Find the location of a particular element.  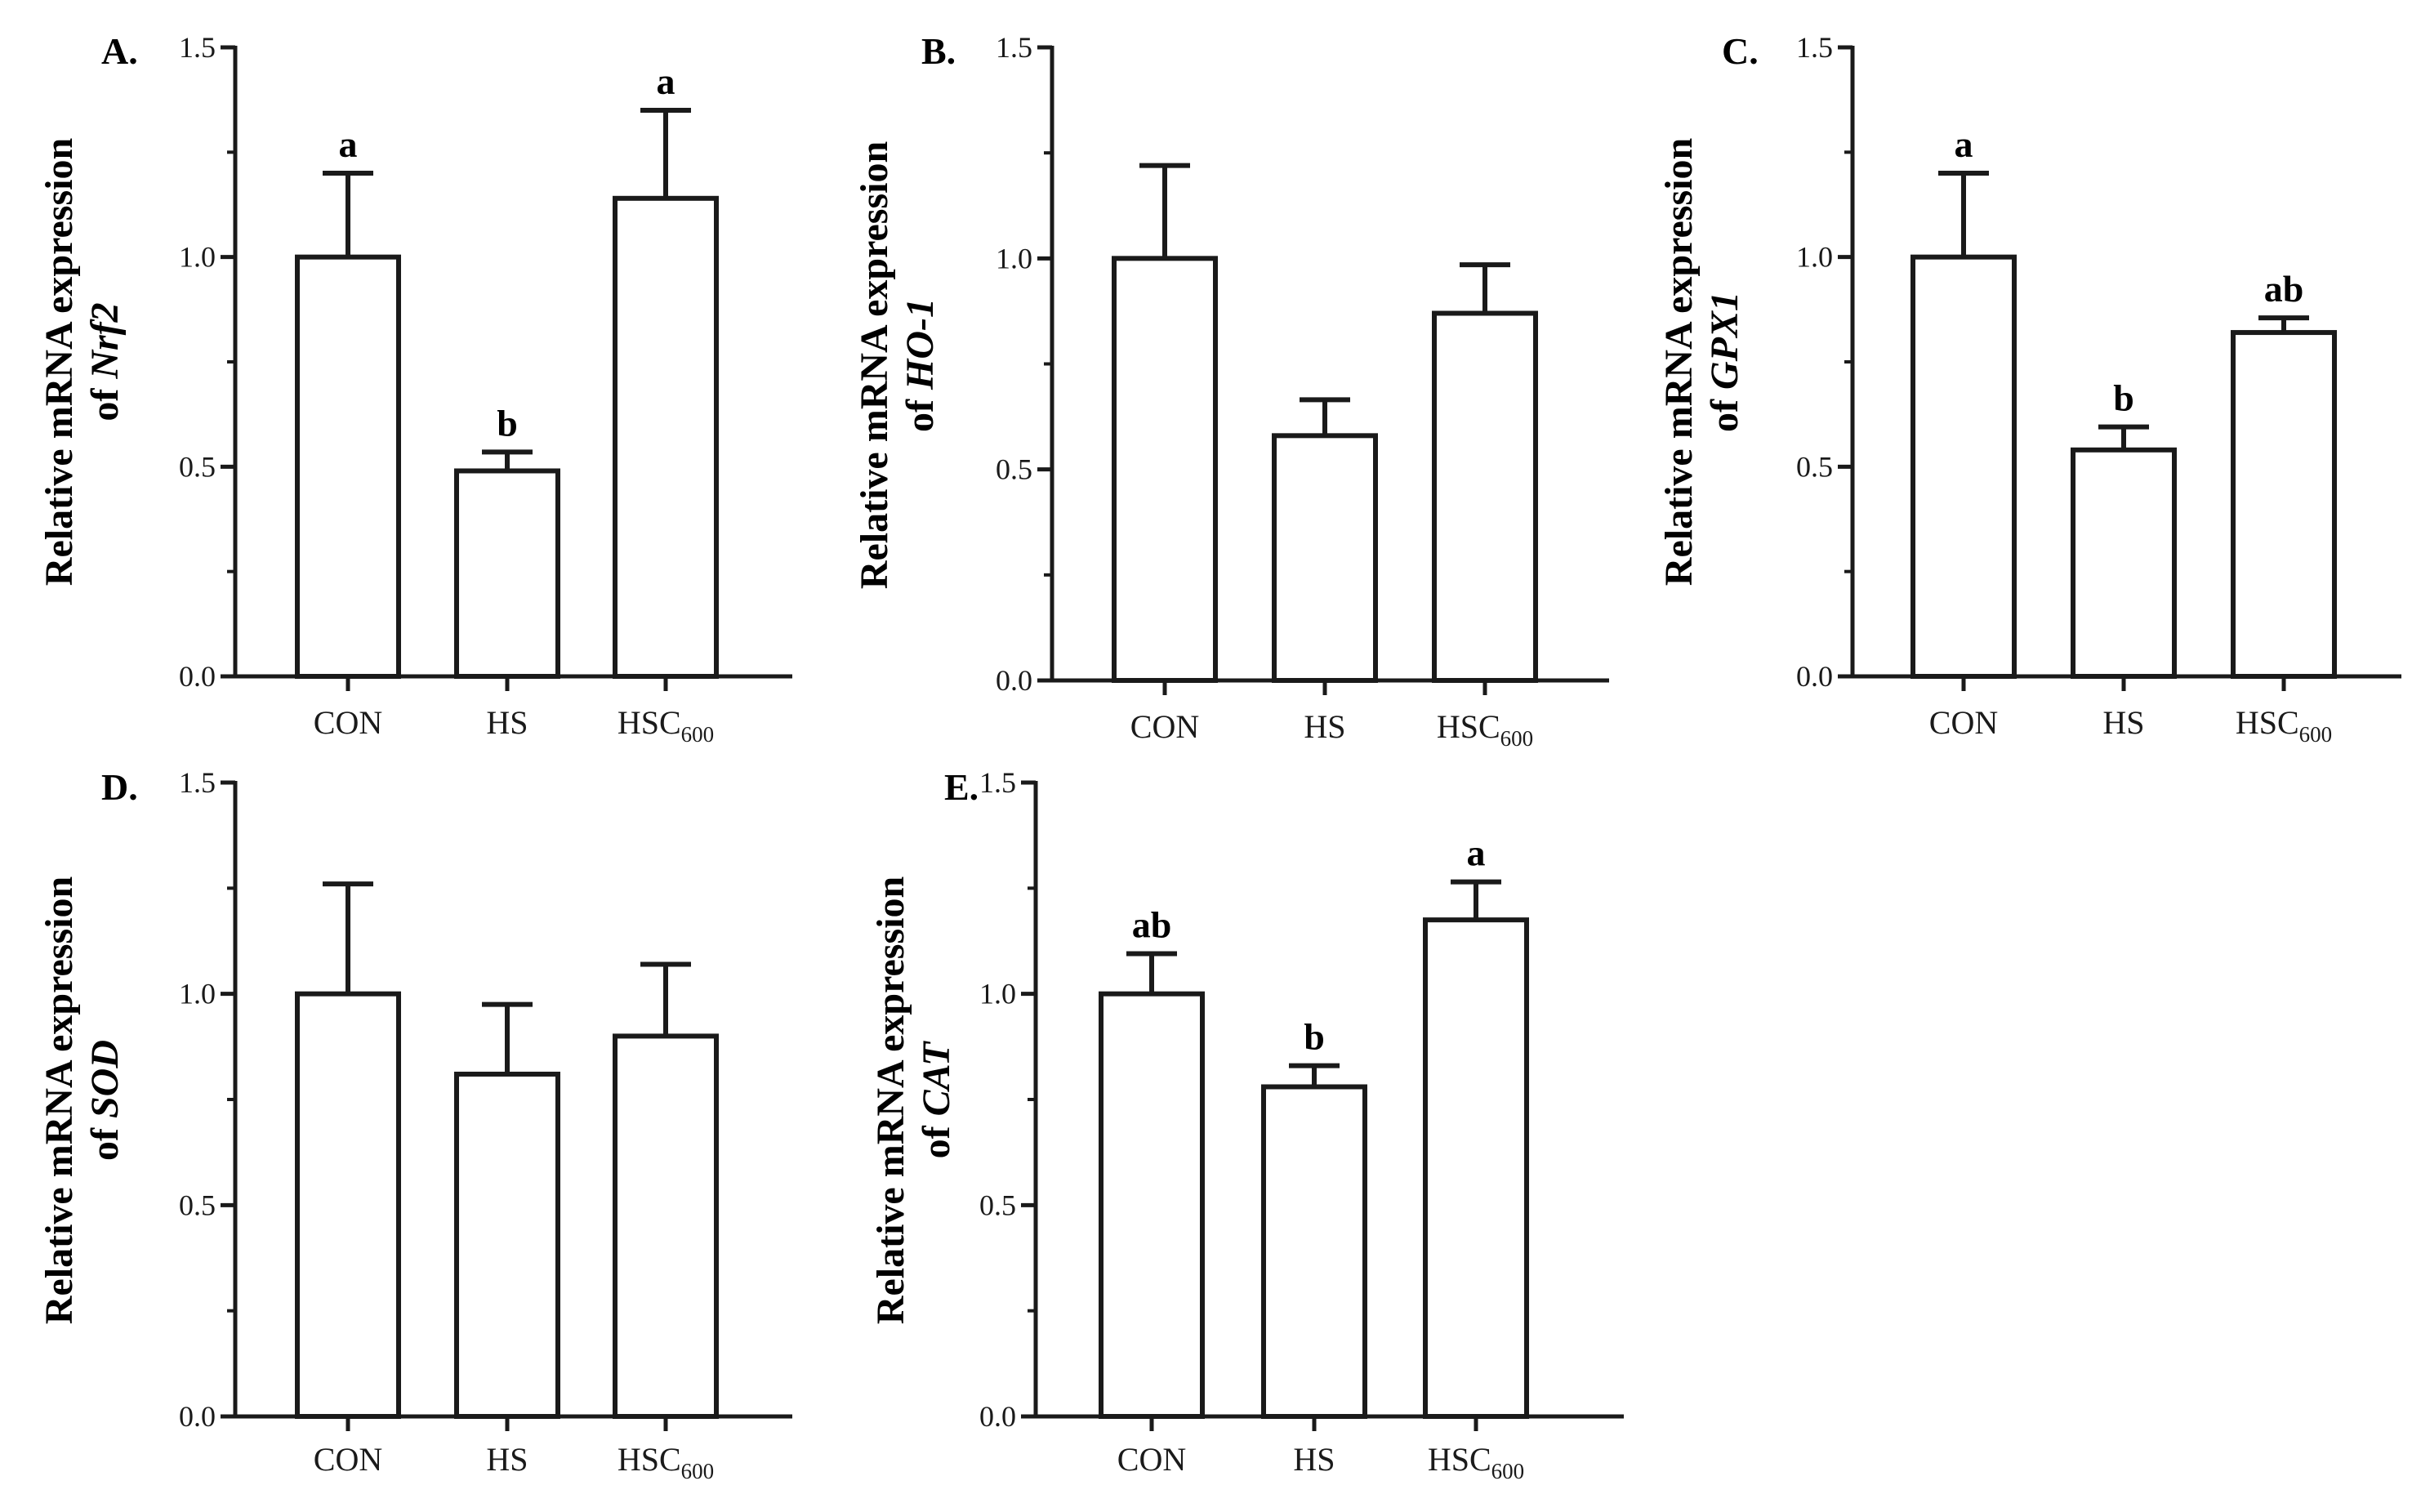

y-axis-label: Relative mRNA expressionof CAT is located at coordinates (913, 1100).